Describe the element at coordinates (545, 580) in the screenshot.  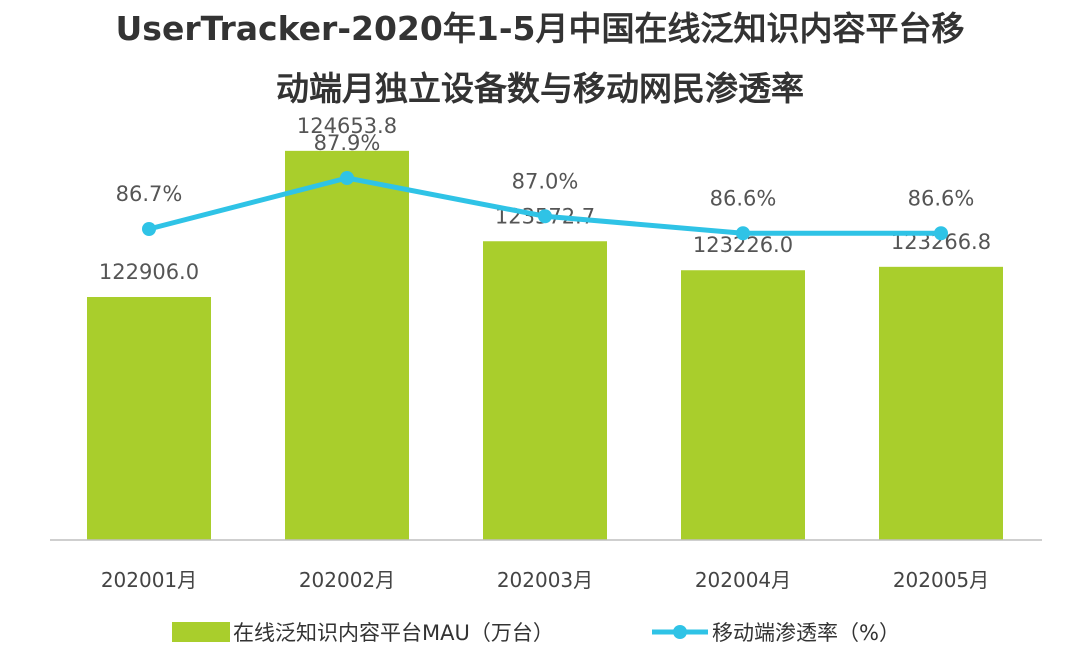
I see `x-tick-label-3: 202003月` at that location.